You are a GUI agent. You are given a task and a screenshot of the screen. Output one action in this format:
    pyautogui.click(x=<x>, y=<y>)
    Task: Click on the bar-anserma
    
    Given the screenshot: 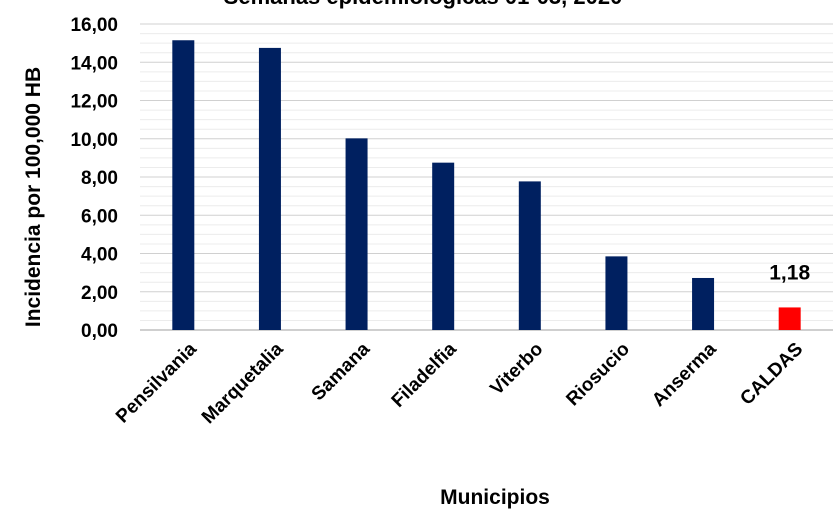 What is the action you would take?
    pyautogui.click(x=703, y=303)
    